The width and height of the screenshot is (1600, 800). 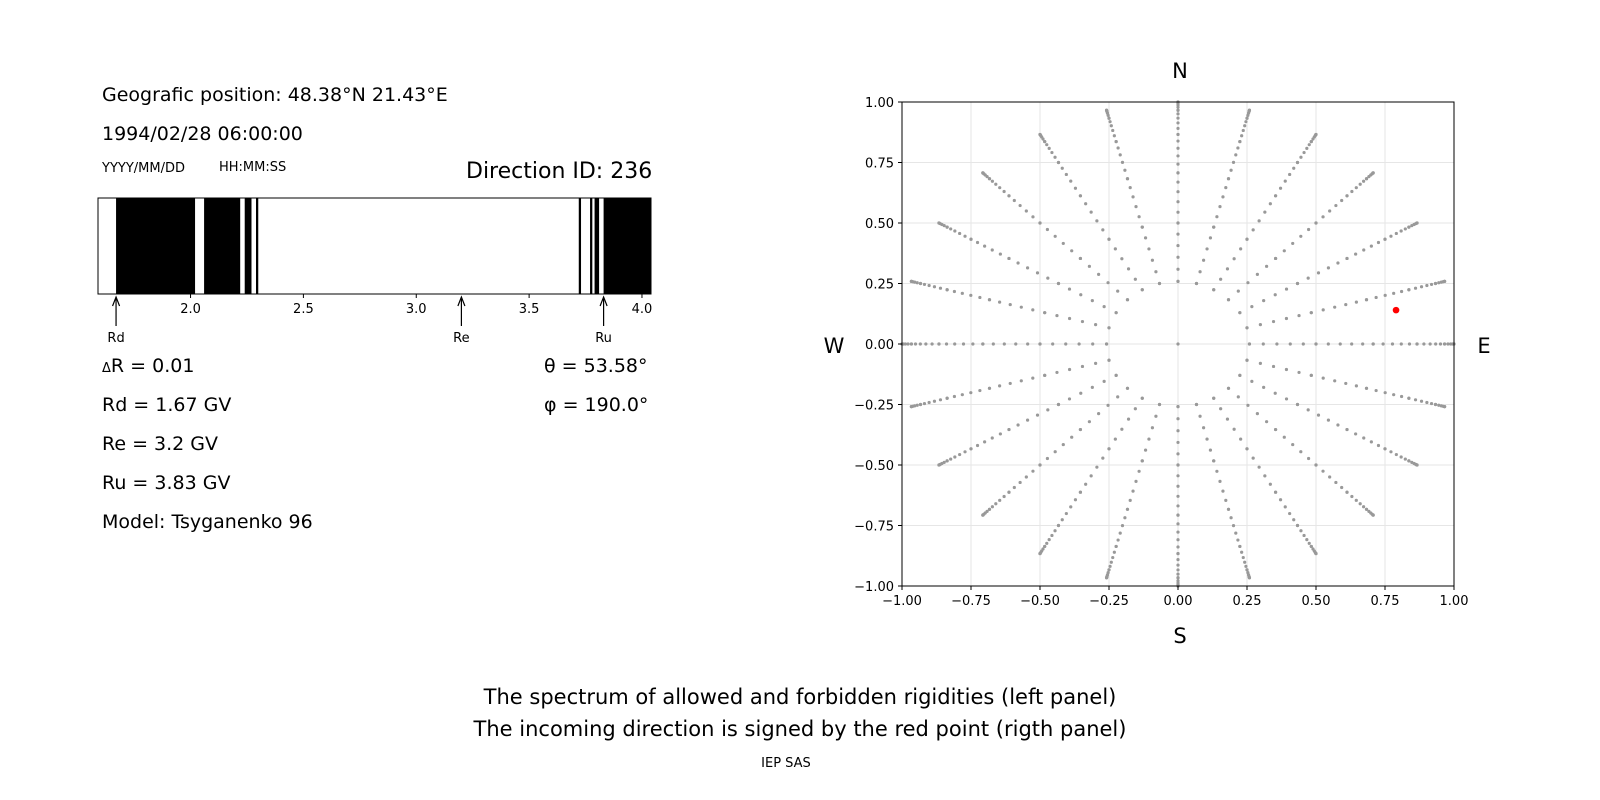 What do you see at coordinates (879, 103) in the screenshot?
I see `y-tick-label: 1.00` at bounding box center [879, 103].